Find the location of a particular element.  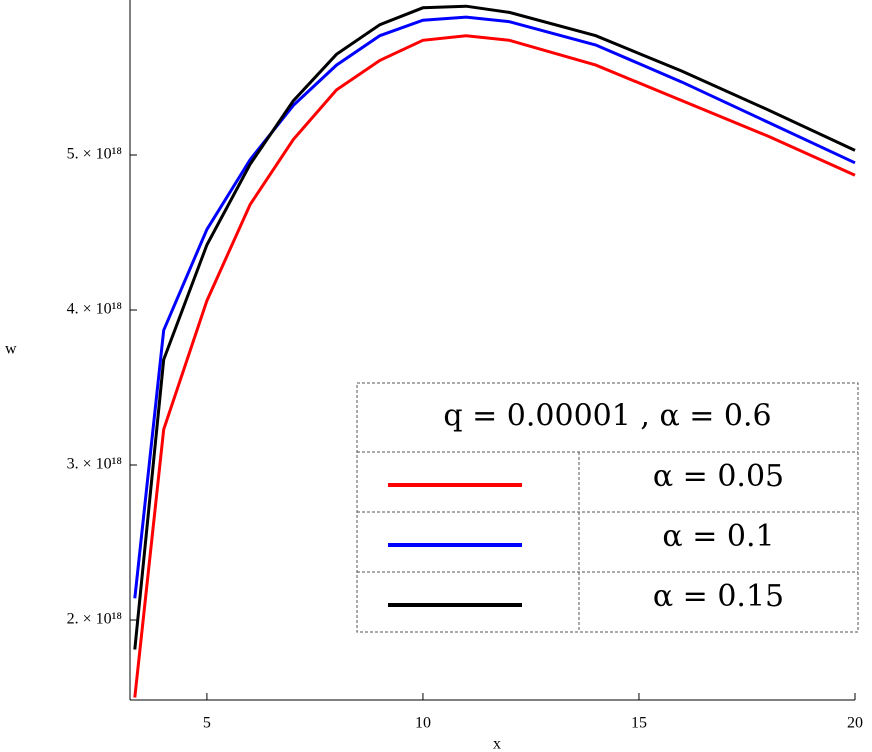

x-tick-label: 20 is located at coordinates (855, 723).